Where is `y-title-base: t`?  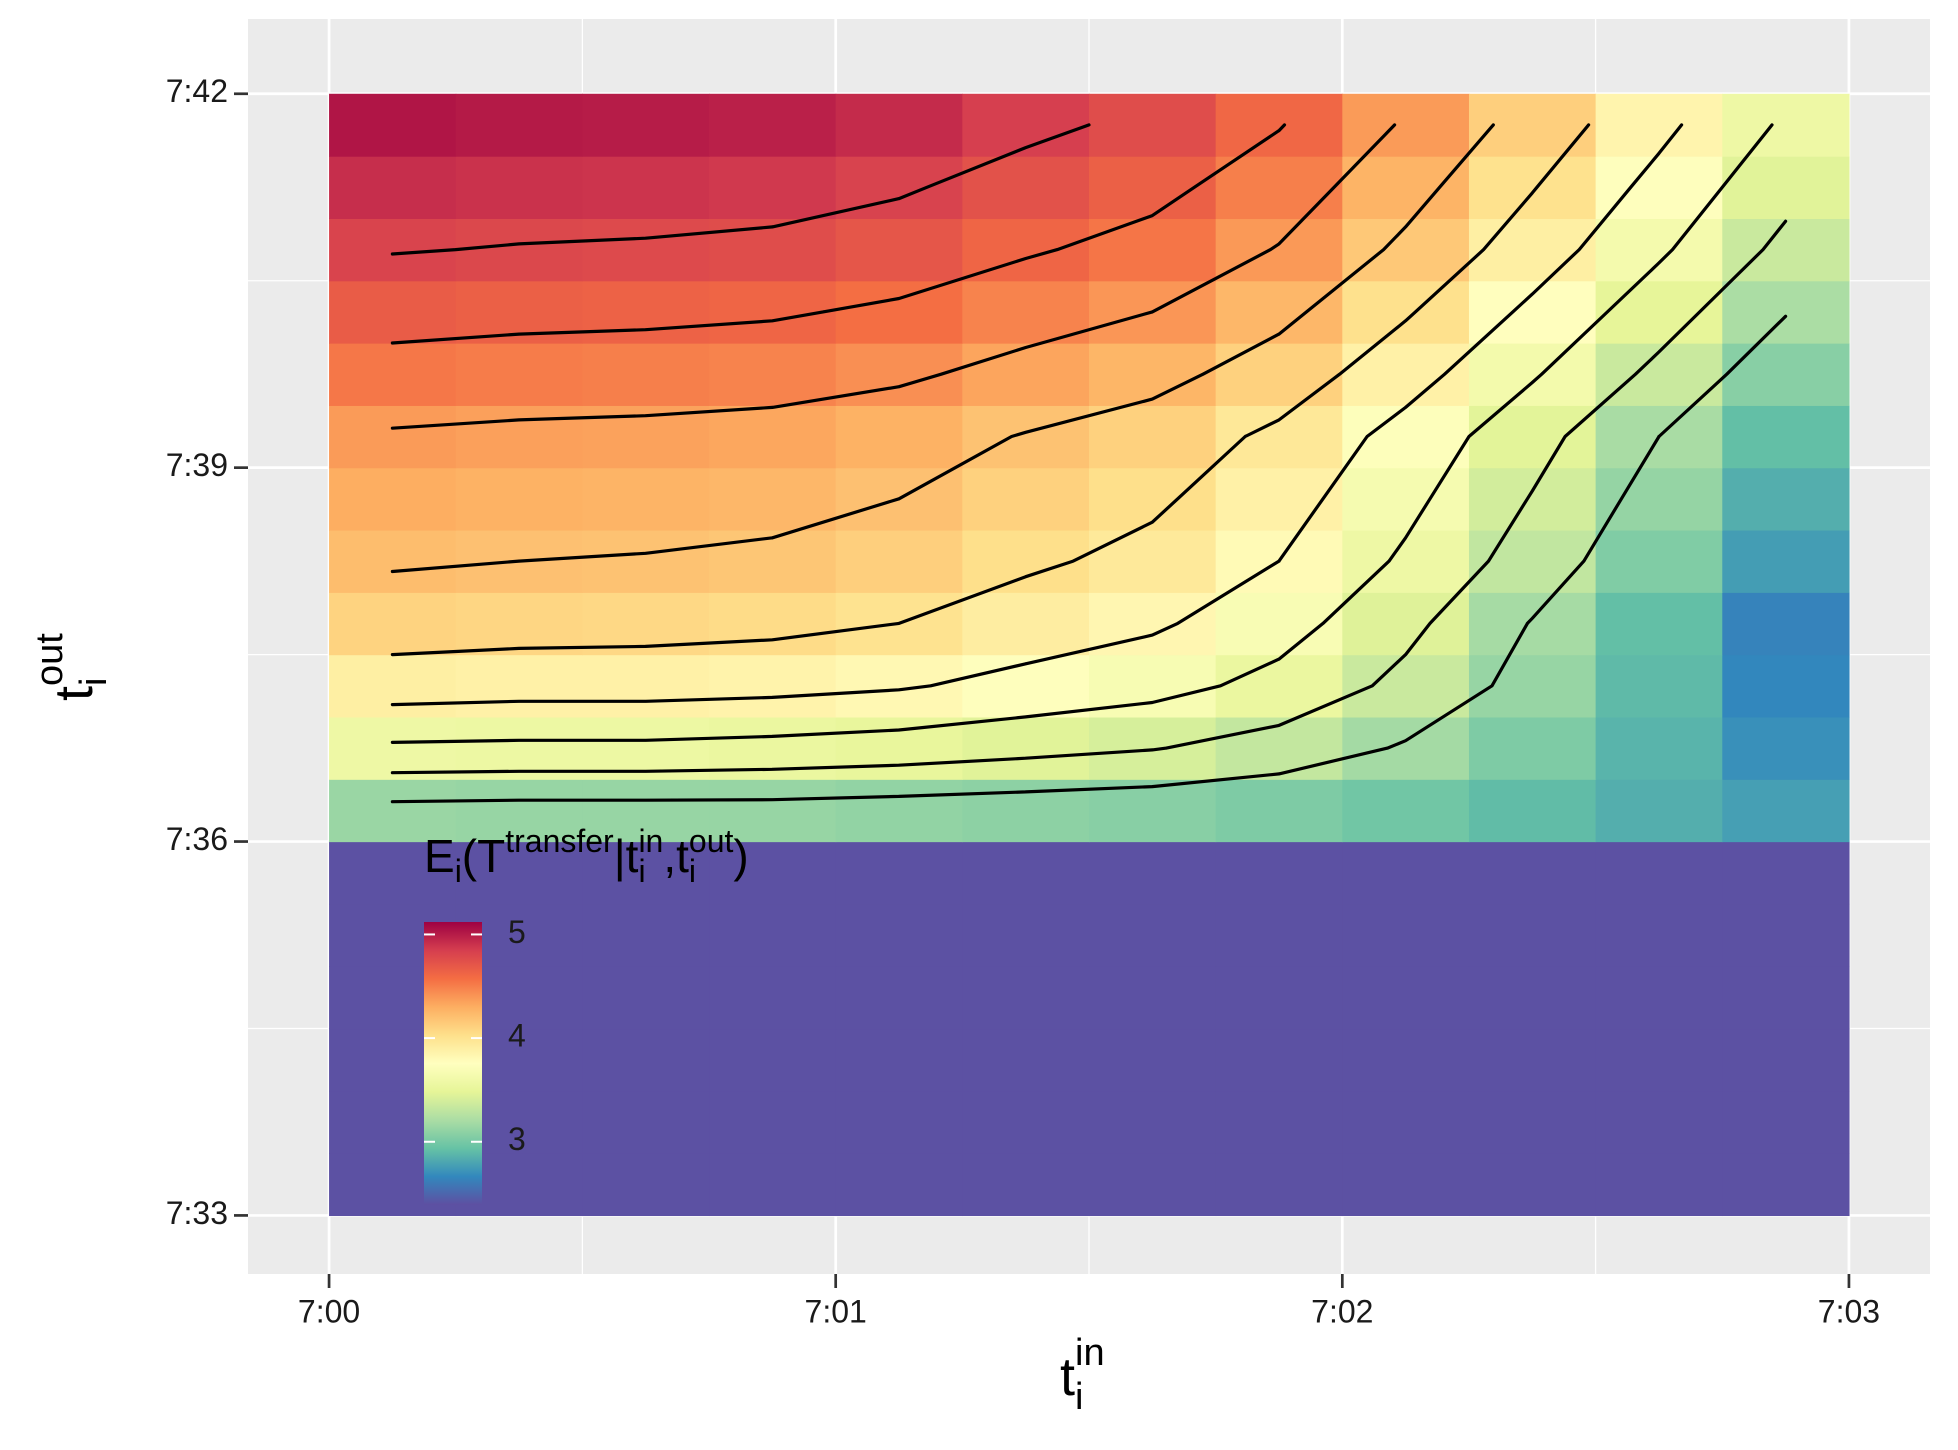 y-title-base: t is located at coordinates (74, 693).